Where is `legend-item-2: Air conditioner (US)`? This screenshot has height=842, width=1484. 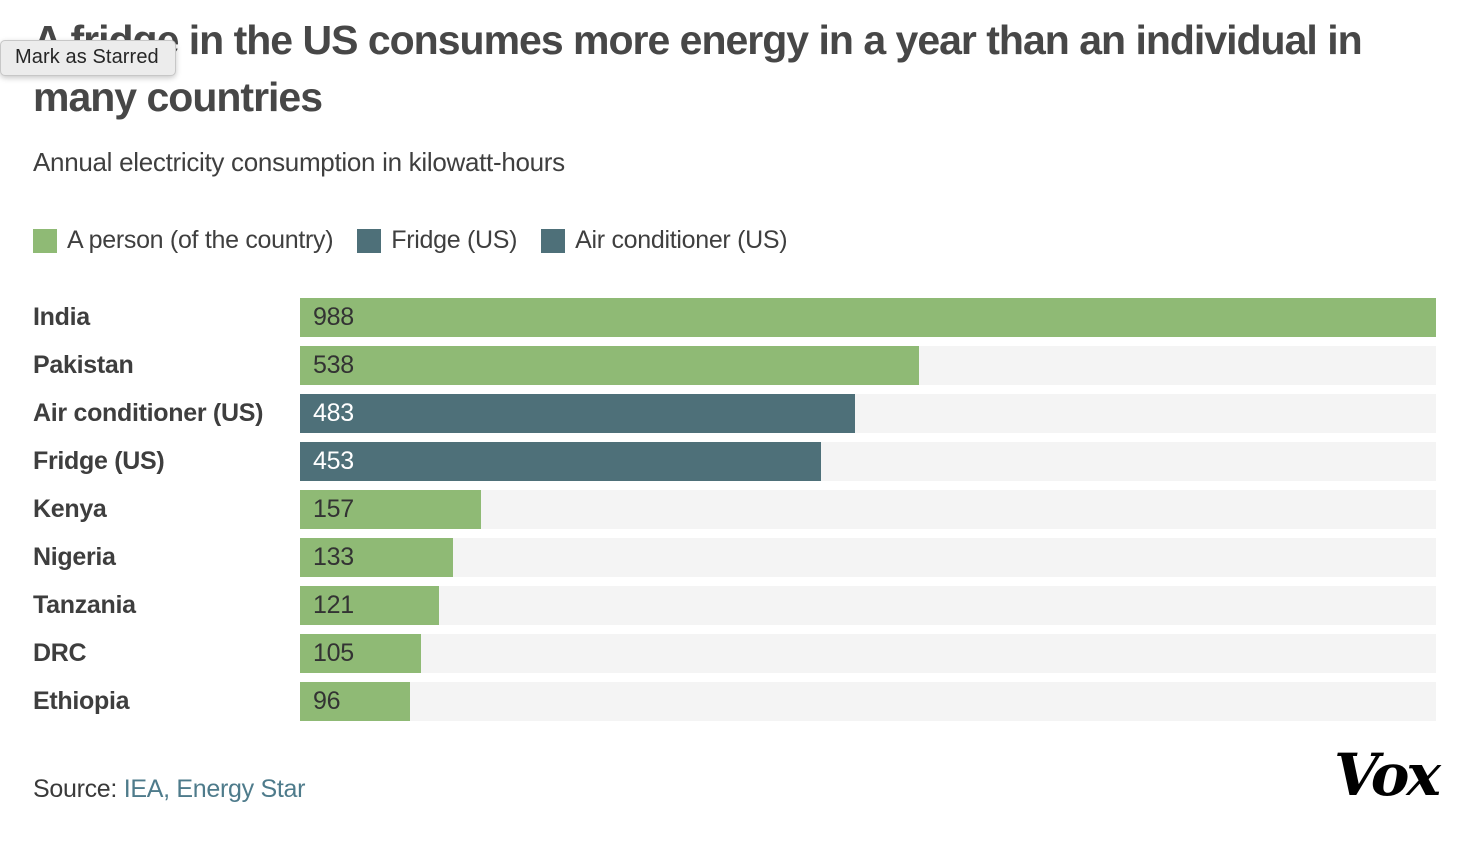 legend-item-2: Air conditioner (US) is located at coordinates (664, 240).